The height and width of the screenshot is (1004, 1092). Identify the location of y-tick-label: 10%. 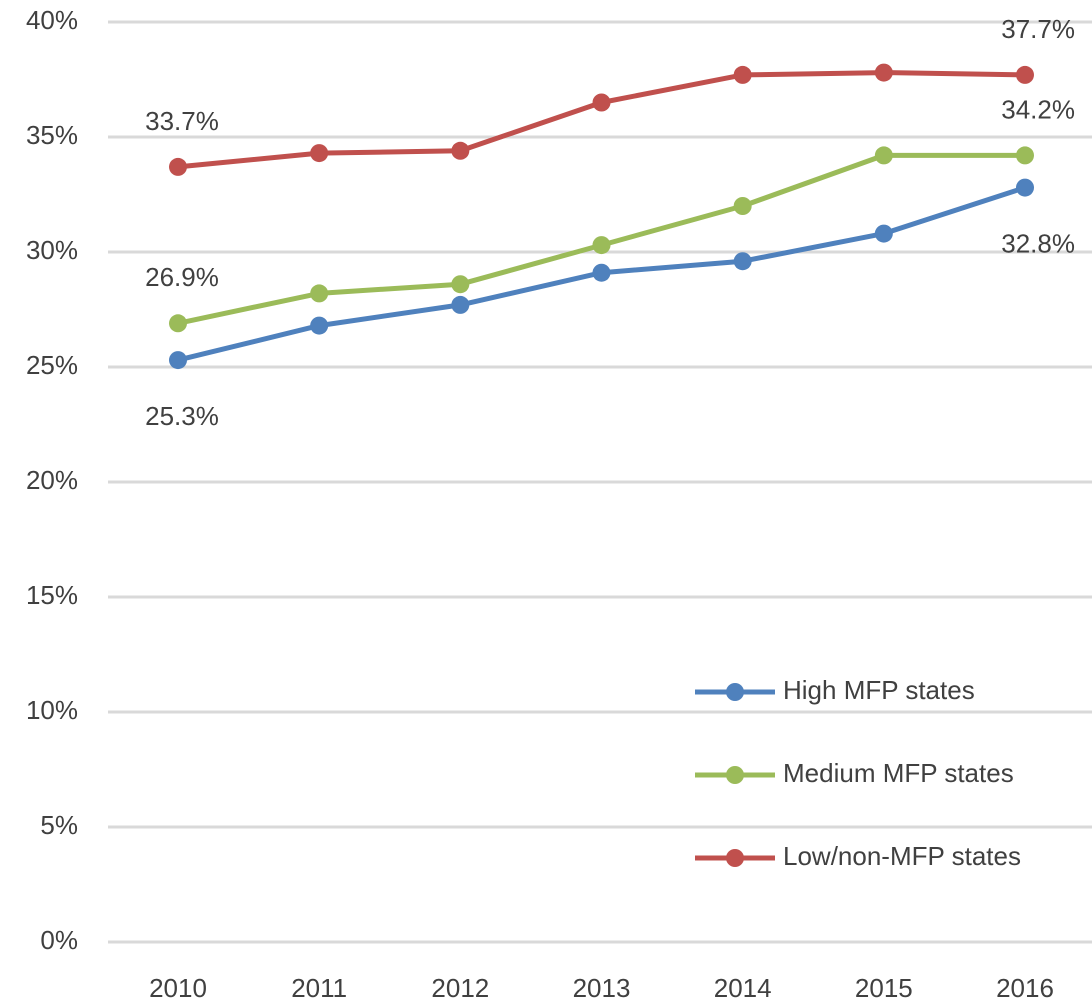
(52, 710).